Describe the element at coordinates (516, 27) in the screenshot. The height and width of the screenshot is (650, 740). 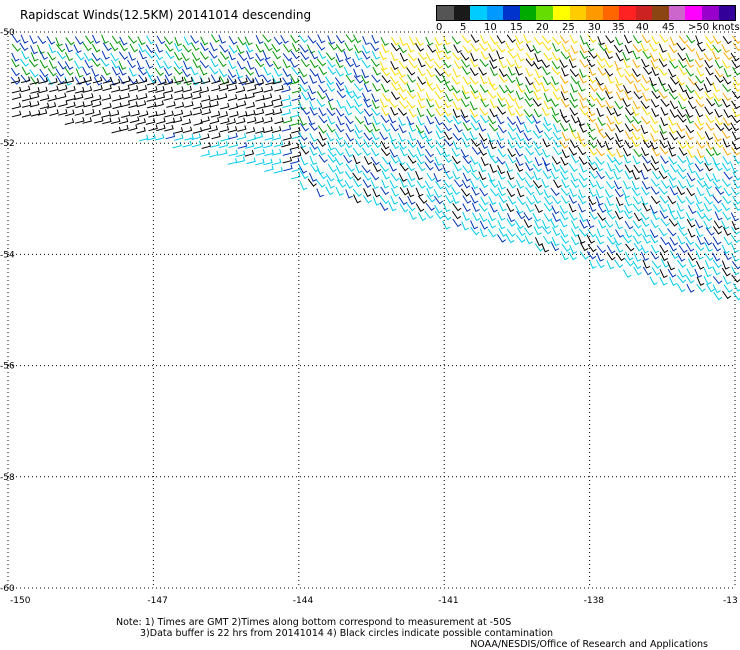
I see `colorbar-label: 15` at that location.